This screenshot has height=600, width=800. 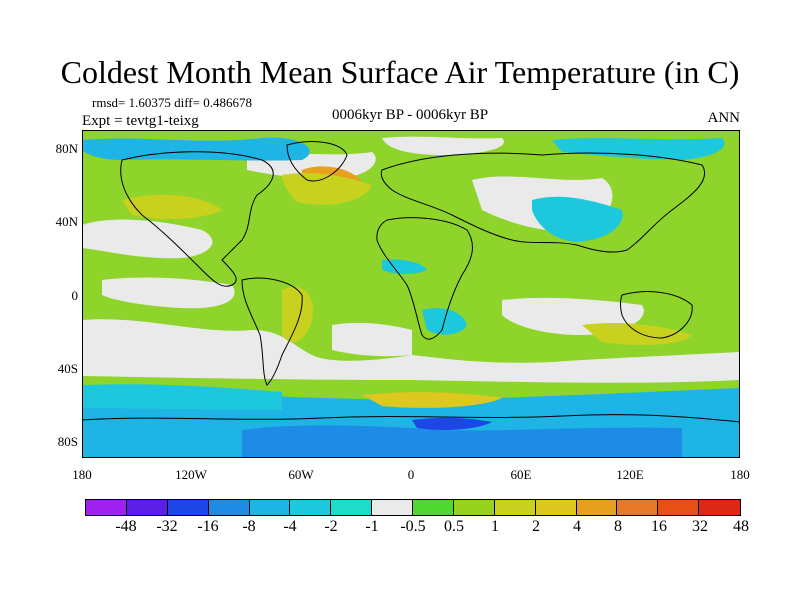 What do you see at coordinates (82, 474) in the screenshot?
I see `lon-tick-180w: 180` at bounding box center [82, 474].